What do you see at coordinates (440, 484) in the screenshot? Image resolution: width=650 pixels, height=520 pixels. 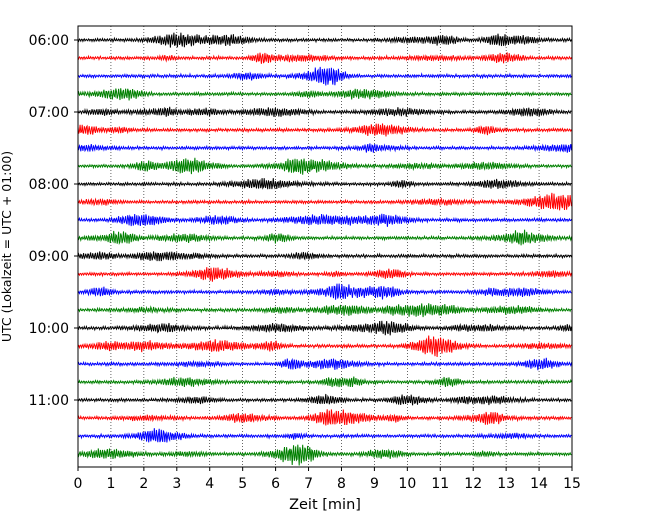 I see `x-tick-label-11: 11` at bounding box center [440, 484].